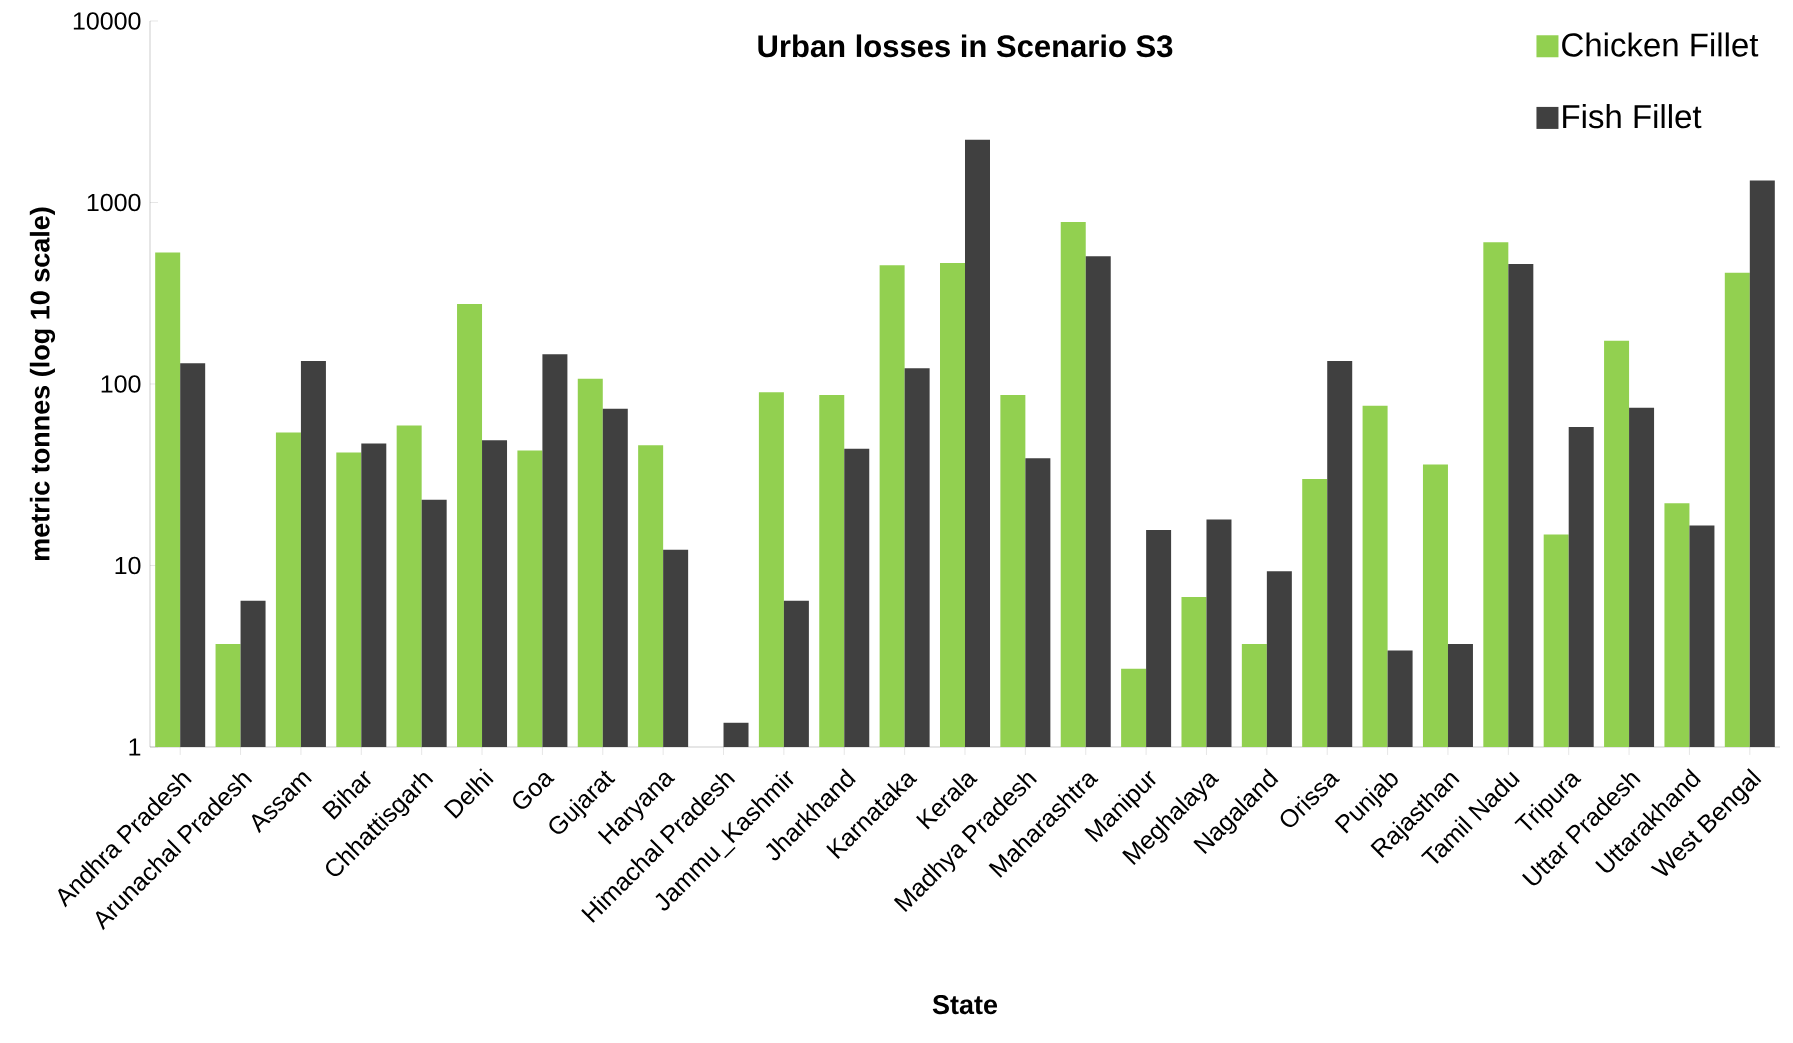 Image resolution: width=1793 pixels, height=1043 pixels. I want to click on legend-label: Chicken Fillet, so click(1660, 44).